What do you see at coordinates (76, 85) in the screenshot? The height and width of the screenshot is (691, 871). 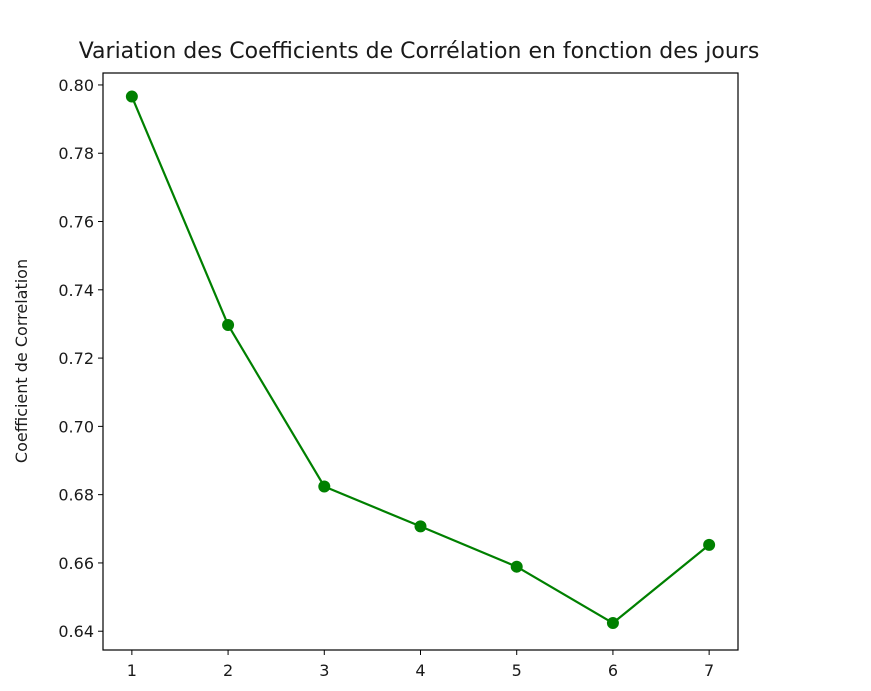 I see `y-tick-label: 0.80` at bounding box center [76, 85].